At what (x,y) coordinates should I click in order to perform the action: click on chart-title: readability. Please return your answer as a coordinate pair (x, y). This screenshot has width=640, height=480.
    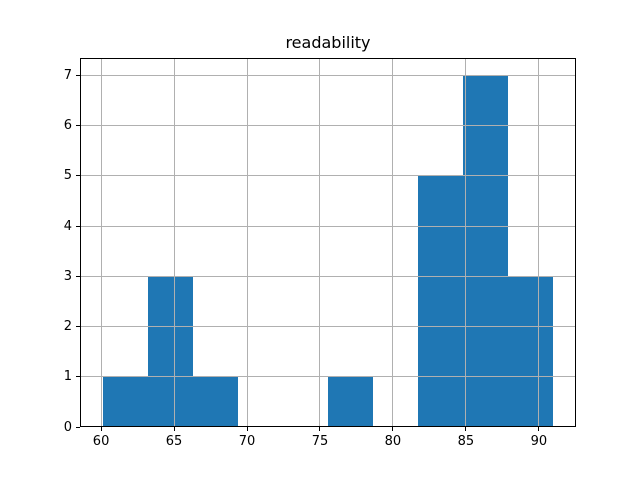
    Looking at the image, I should click on (328, 42).